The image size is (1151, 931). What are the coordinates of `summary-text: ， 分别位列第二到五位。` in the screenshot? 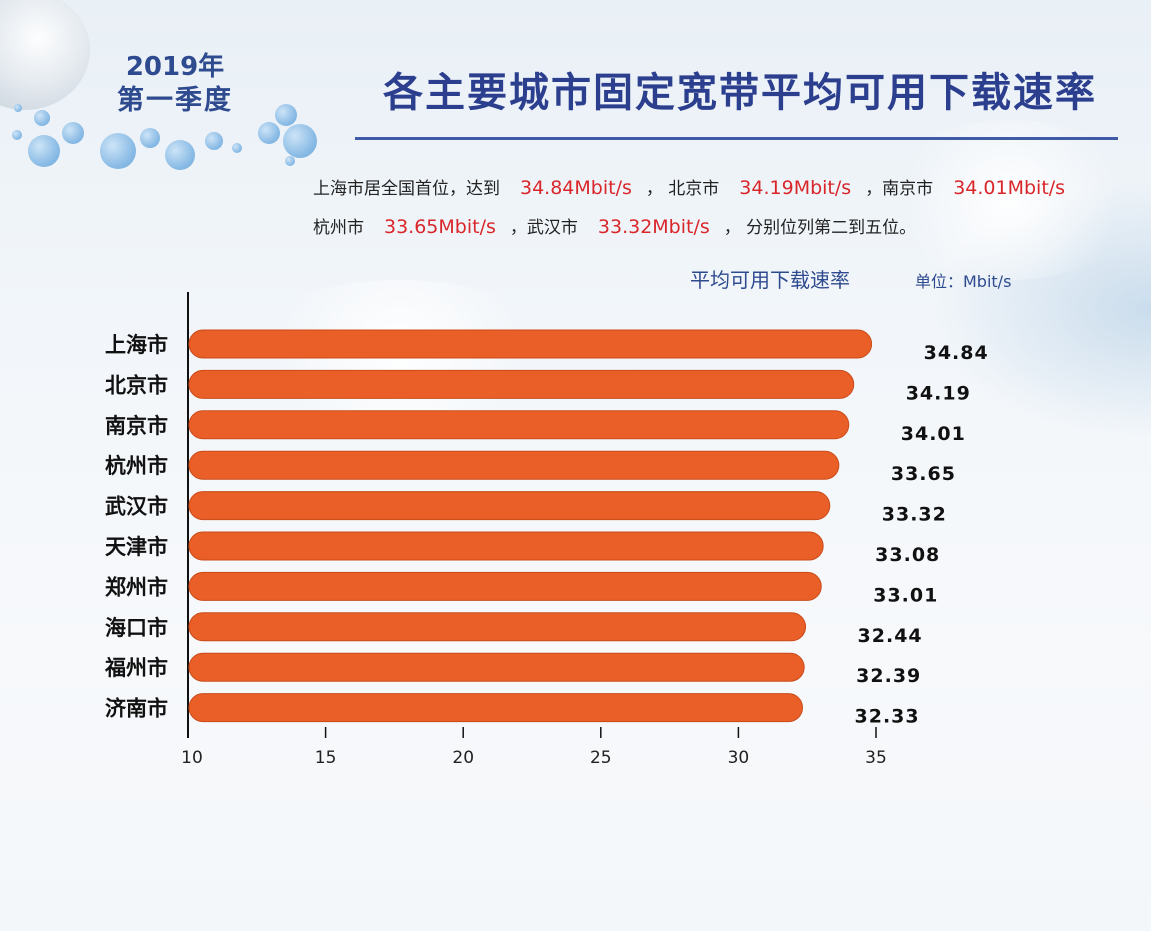 It's located at (820, 228).